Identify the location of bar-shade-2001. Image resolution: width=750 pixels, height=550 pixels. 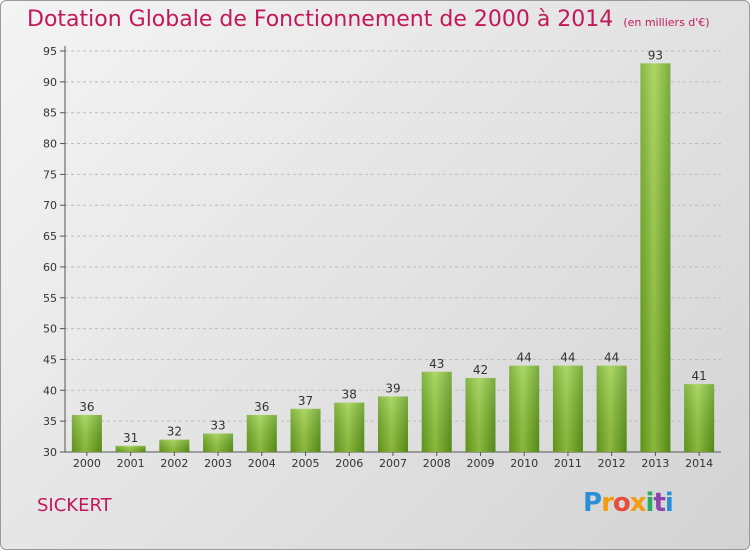
(130, 448).